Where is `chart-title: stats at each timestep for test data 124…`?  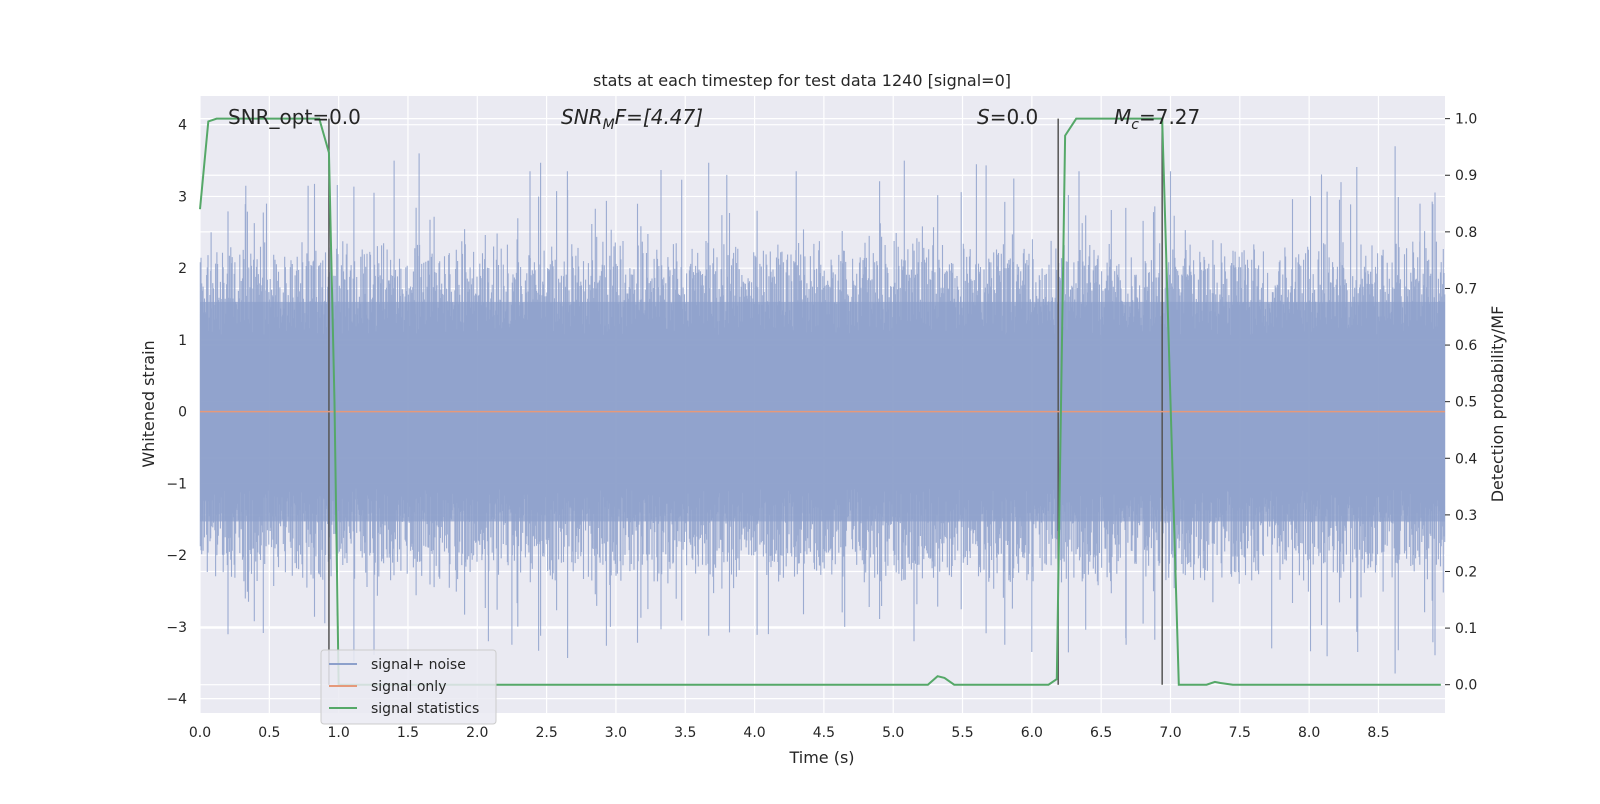 chart-title: stats at each timestep for test data 124… is located at coordinates (802, 80).